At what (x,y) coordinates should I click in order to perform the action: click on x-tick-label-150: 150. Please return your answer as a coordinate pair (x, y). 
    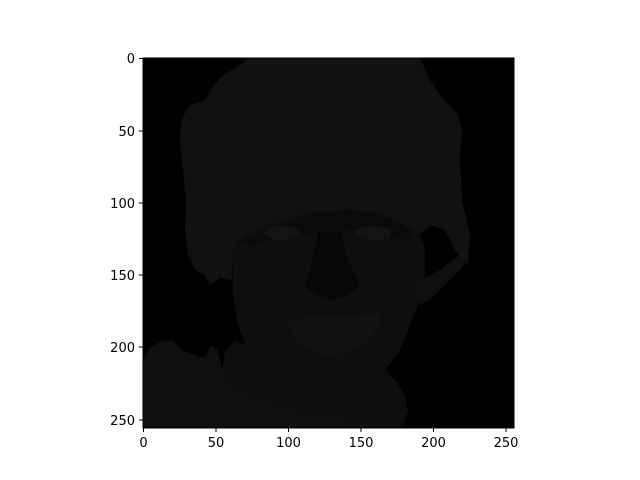
    Looking at the image, I should click on (361, 443).